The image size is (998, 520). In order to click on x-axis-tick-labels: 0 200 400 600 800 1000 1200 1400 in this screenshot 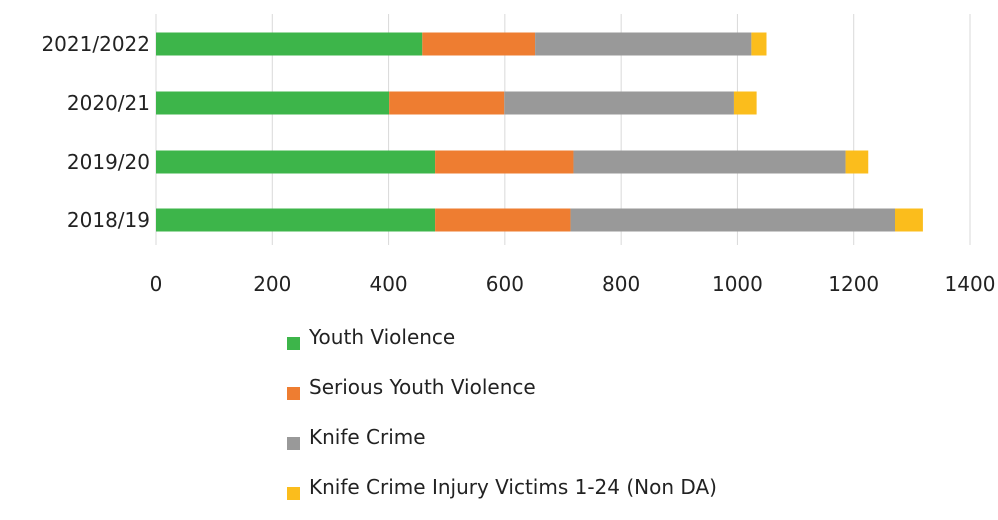, I will do `click(573, 284)`.